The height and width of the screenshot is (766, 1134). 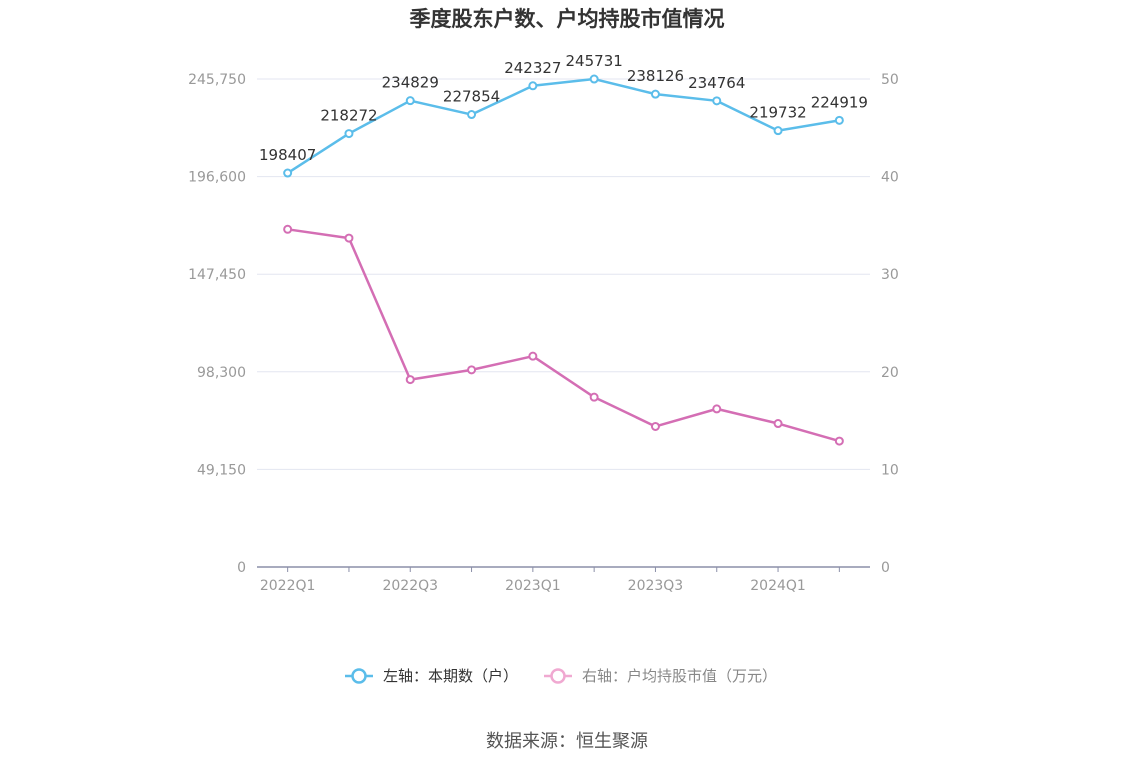 I want to click on legend-item-right: 右轴：户均持股市值（万元）, so click(x=660, y=676).